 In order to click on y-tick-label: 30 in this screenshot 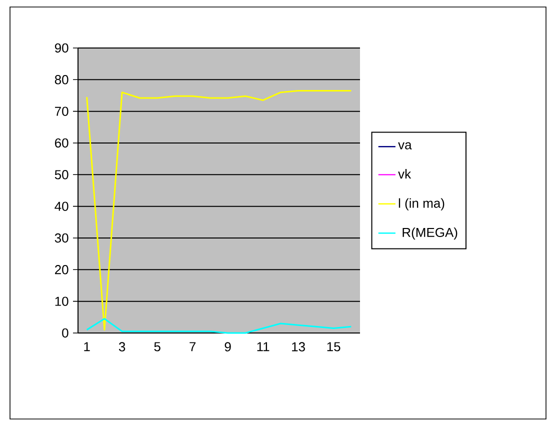, I will do `click(61, 238)`.